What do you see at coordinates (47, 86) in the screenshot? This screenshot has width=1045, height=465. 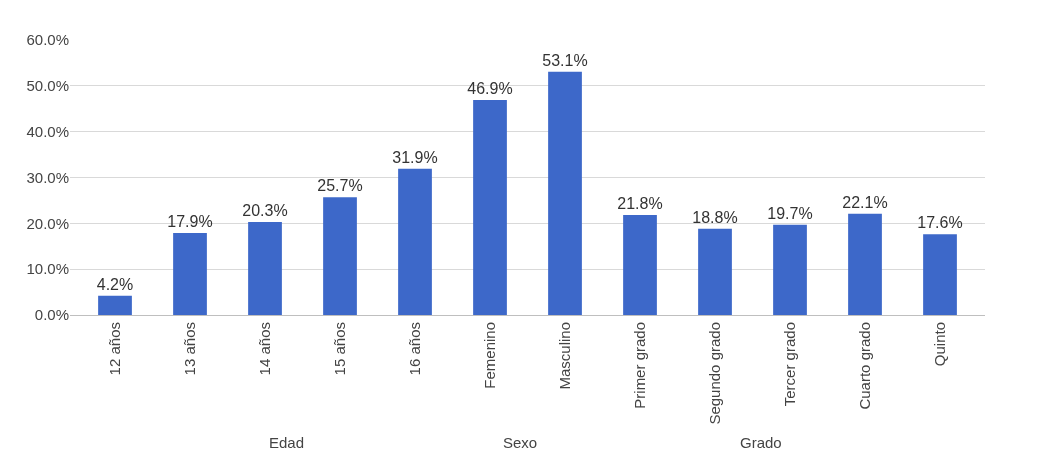 I see `y-tick-label: 50.0%` at bounding box center [47, 86].